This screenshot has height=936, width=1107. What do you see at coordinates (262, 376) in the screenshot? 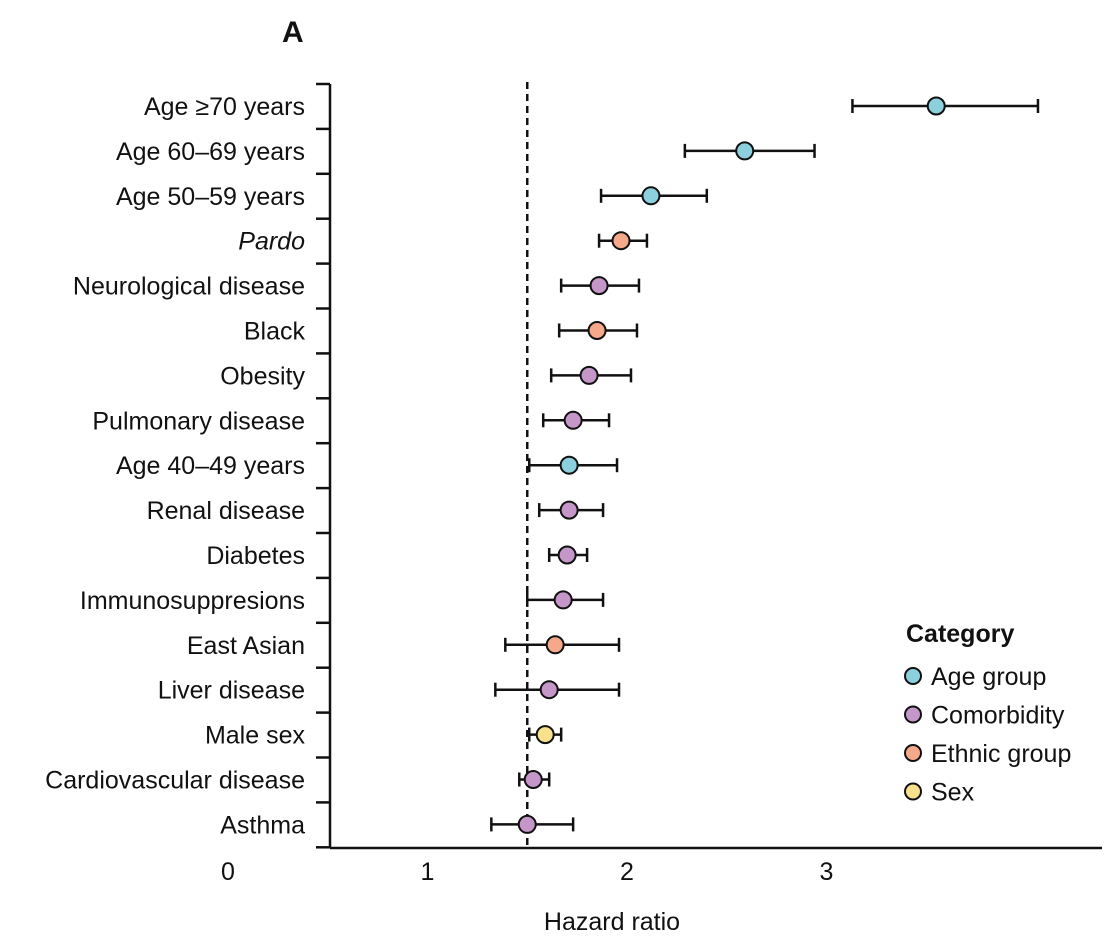
I see `row-label: Obesity` at bounding box center [262, 376].